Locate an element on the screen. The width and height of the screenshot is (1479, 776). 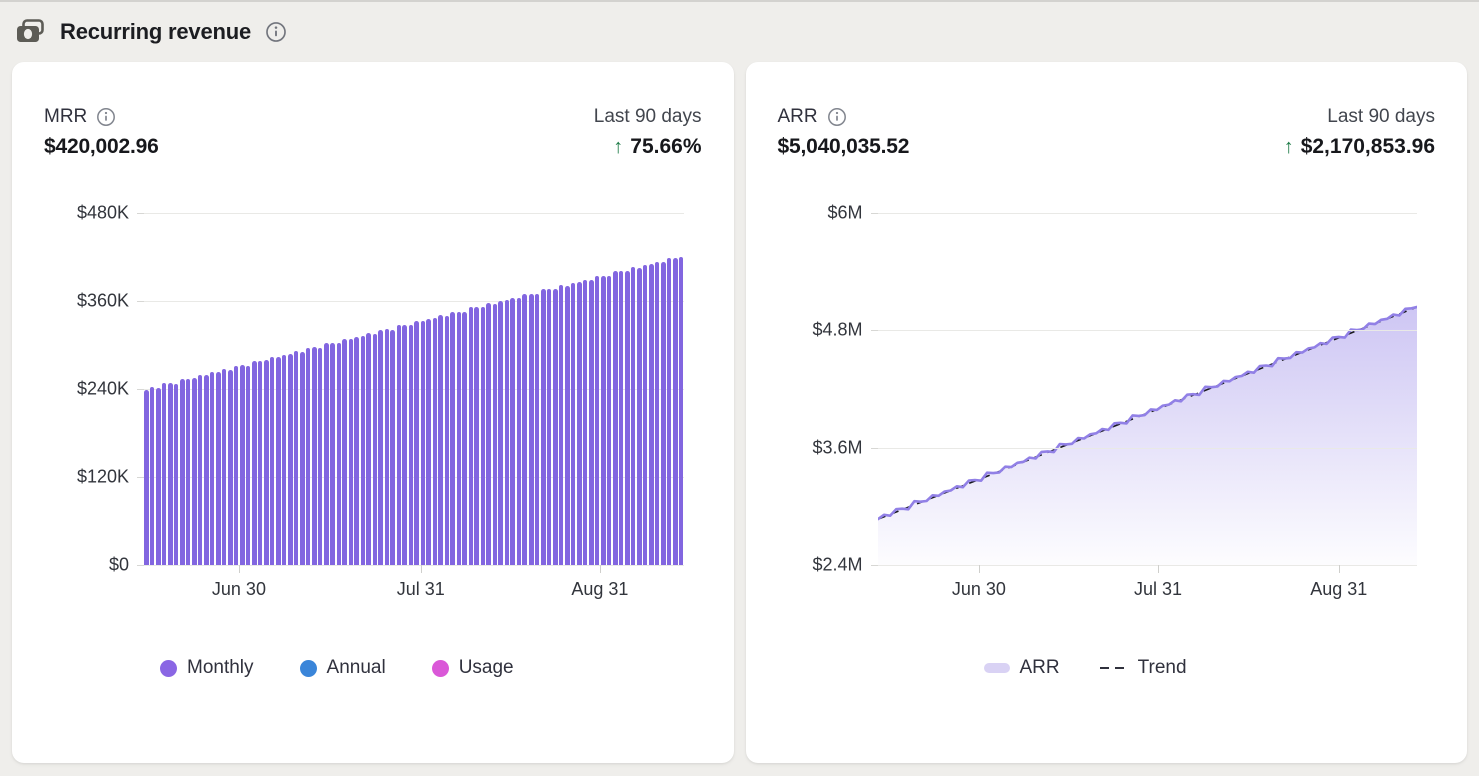
section-info-icon is located at coordinates (276, 32).